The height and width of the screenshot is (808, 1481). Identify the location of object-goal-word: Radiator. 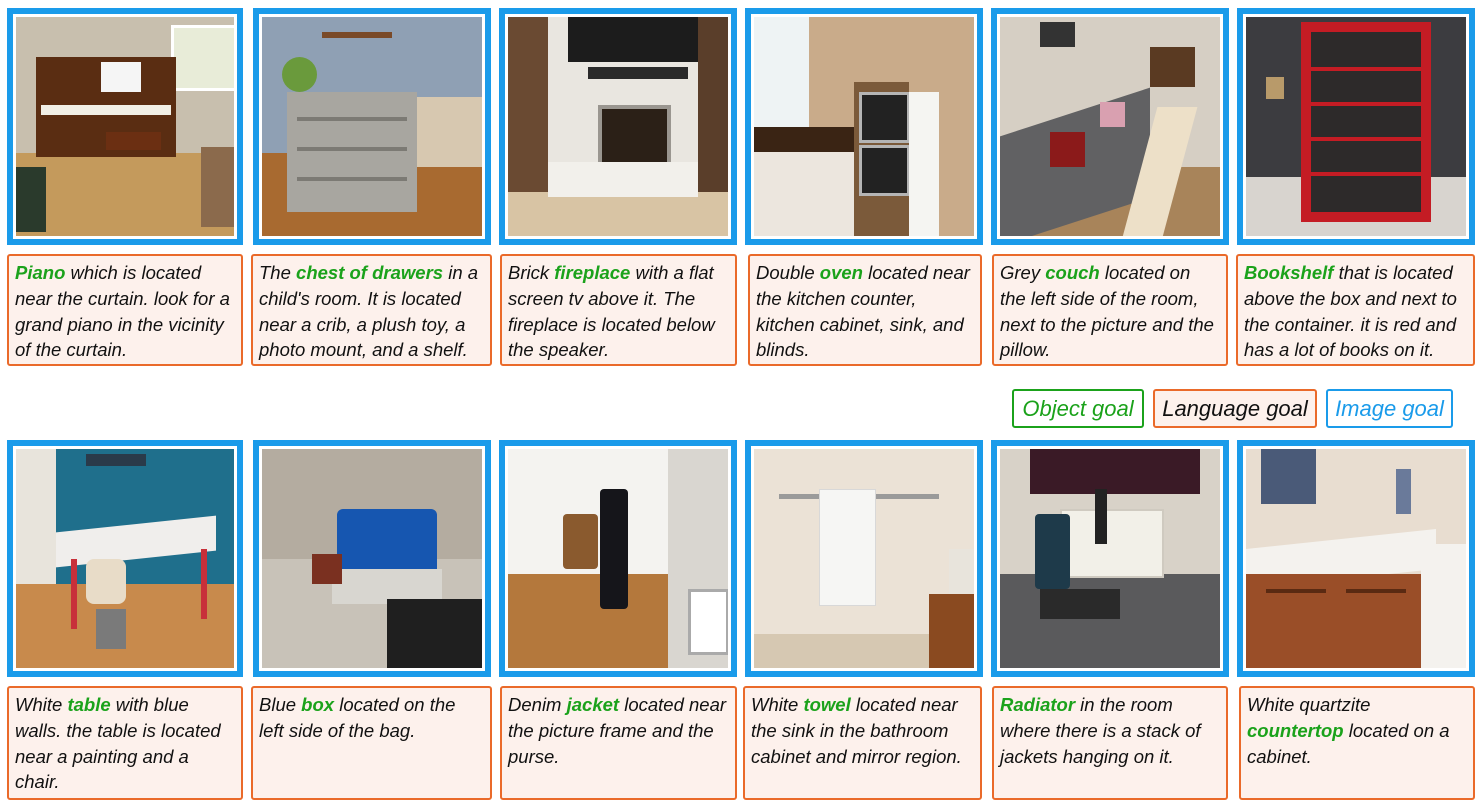
(1038, 704).